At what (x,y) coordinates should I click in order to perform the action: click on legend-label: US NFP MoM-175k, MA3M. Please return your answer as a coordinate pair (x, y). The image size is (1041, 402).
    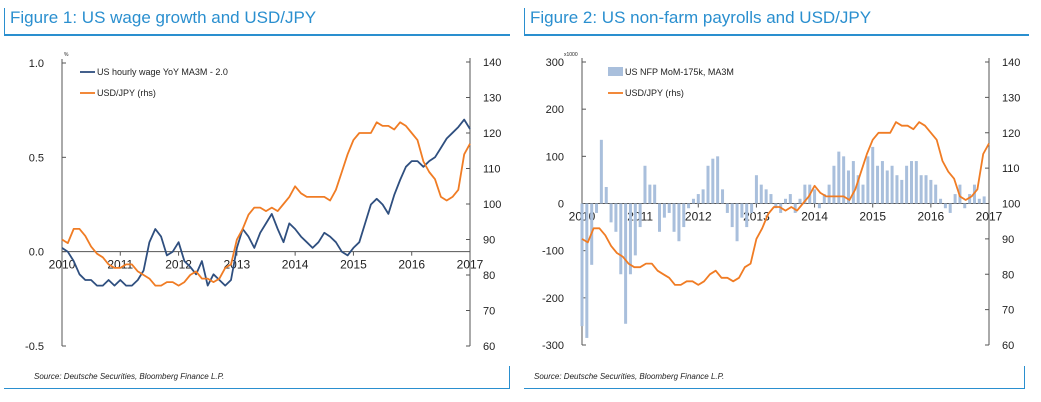
    Looking at the image, I should click on (679, 72).